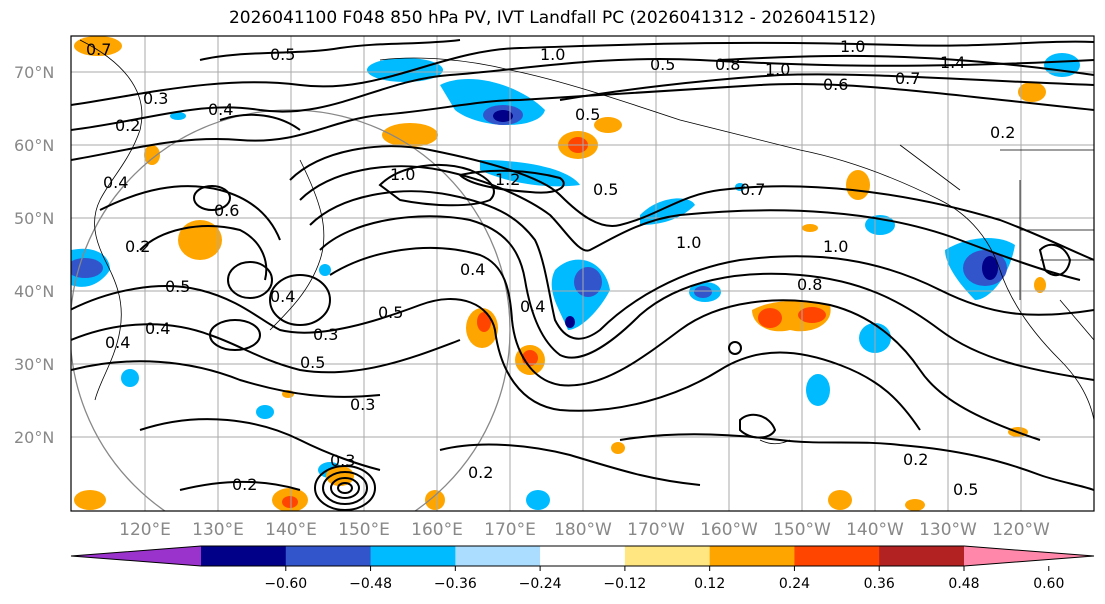 The width and height of the screenshot is (1105, 604). Describe the element at coordinates (952, 62) in the screenshot. I see `contour-label: 1.4` at that location.